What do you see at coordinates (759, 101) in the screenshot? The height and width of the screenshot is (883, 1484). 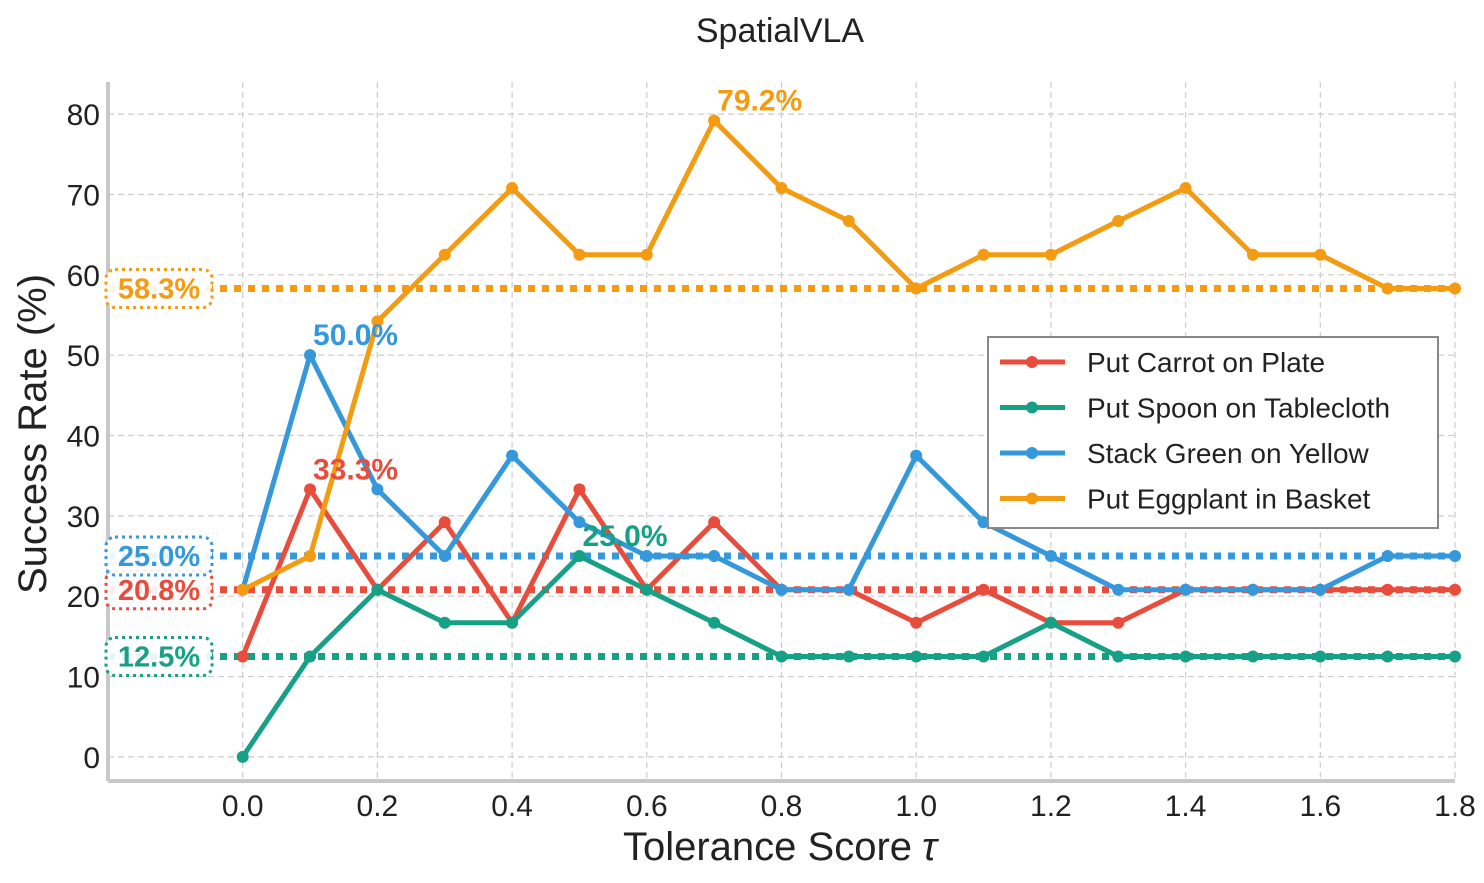 I see `peak-label: 79.2%` at bounding box center [759, 101].